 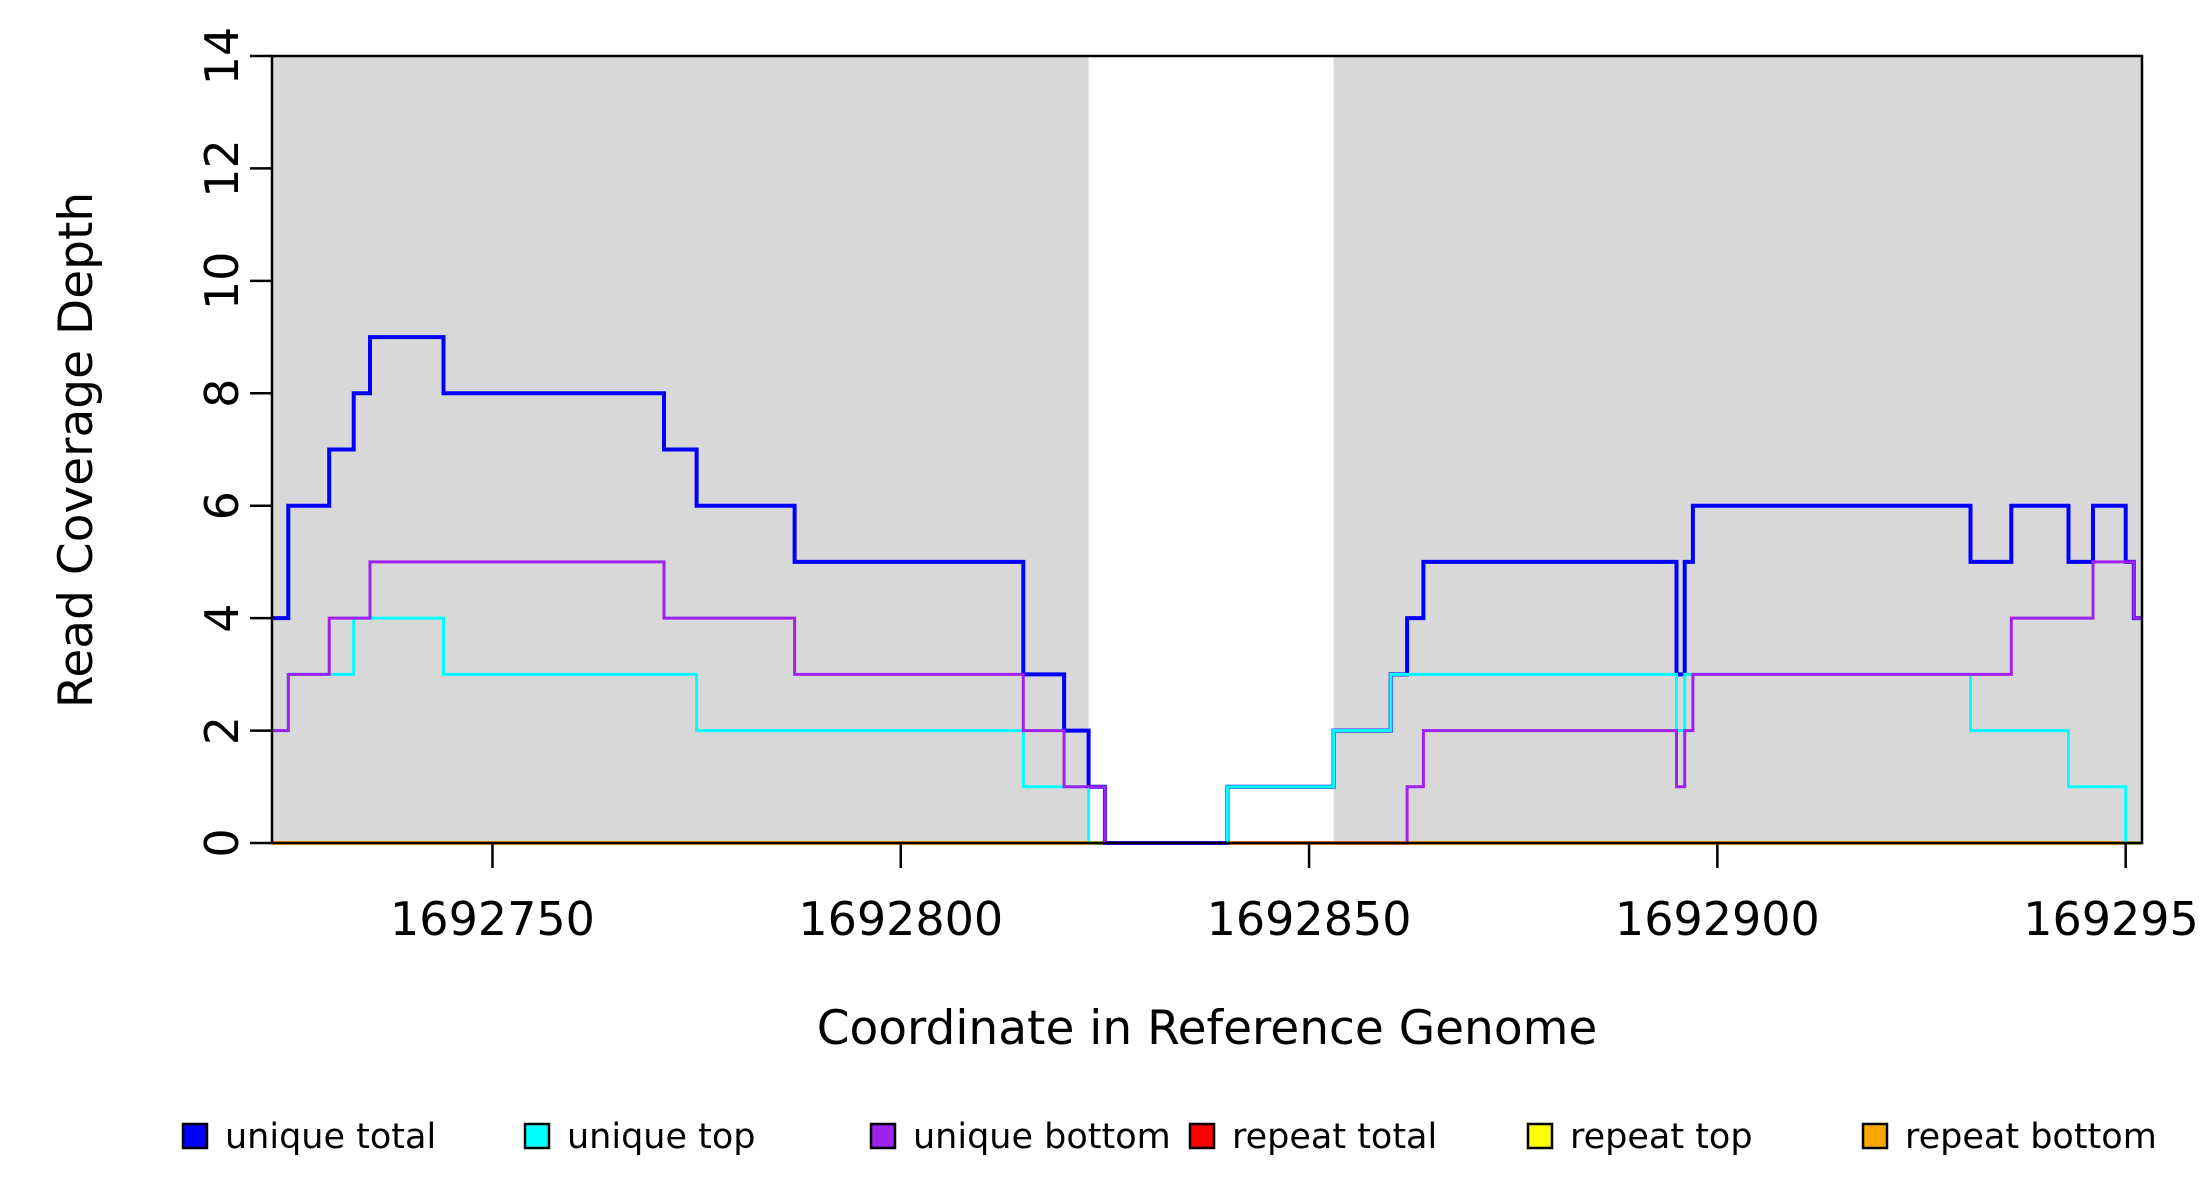 I want to click on x-tick-label: 1692900, so click(x=1717, y=919).